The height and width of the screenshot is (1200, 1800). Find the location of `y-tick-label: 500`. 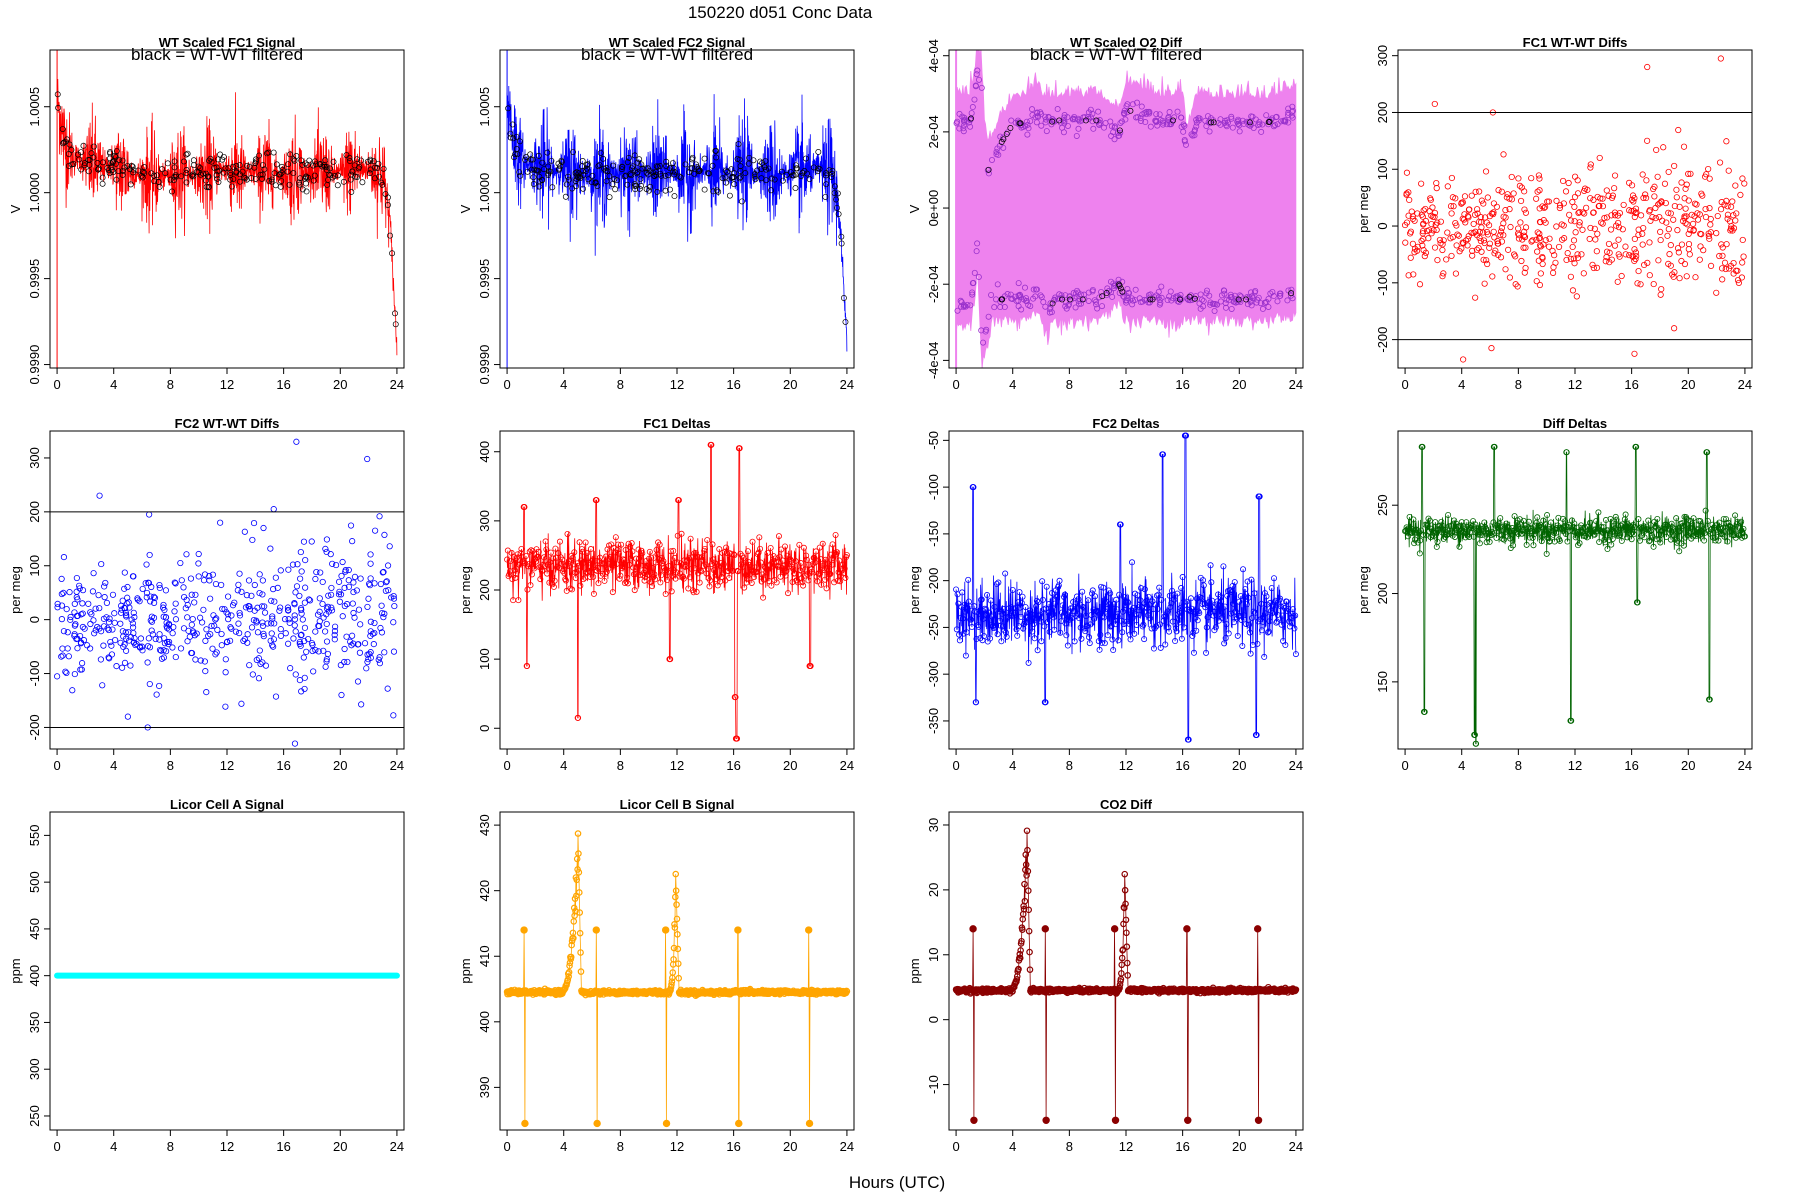

y-tick-label: 500 is located at coordinates (34, 882).